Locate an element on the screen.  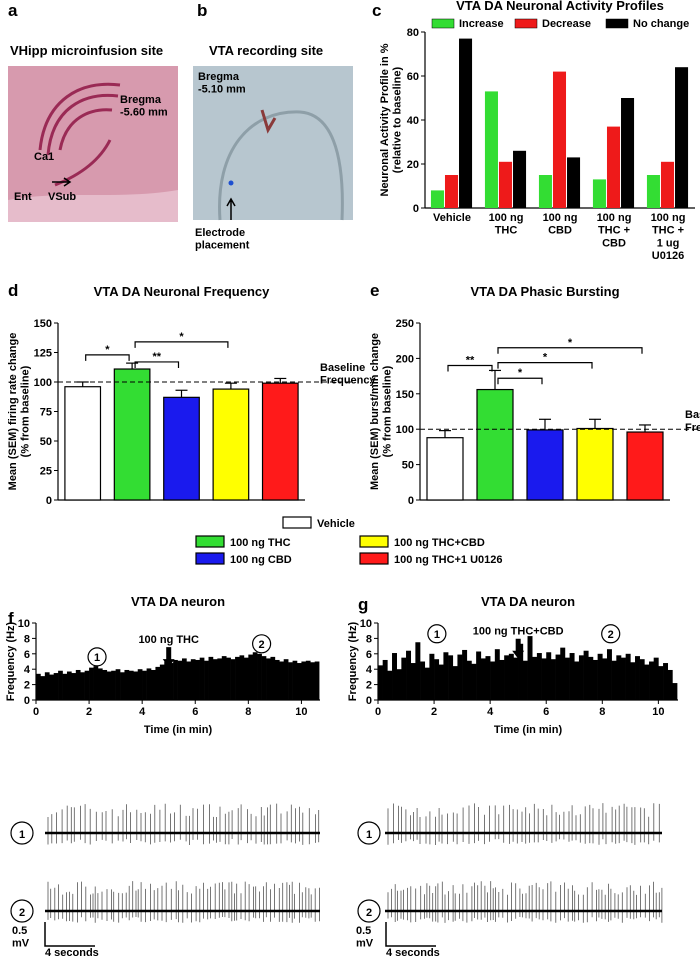
text-line: 0.5 is located at coordinates (363, 931).